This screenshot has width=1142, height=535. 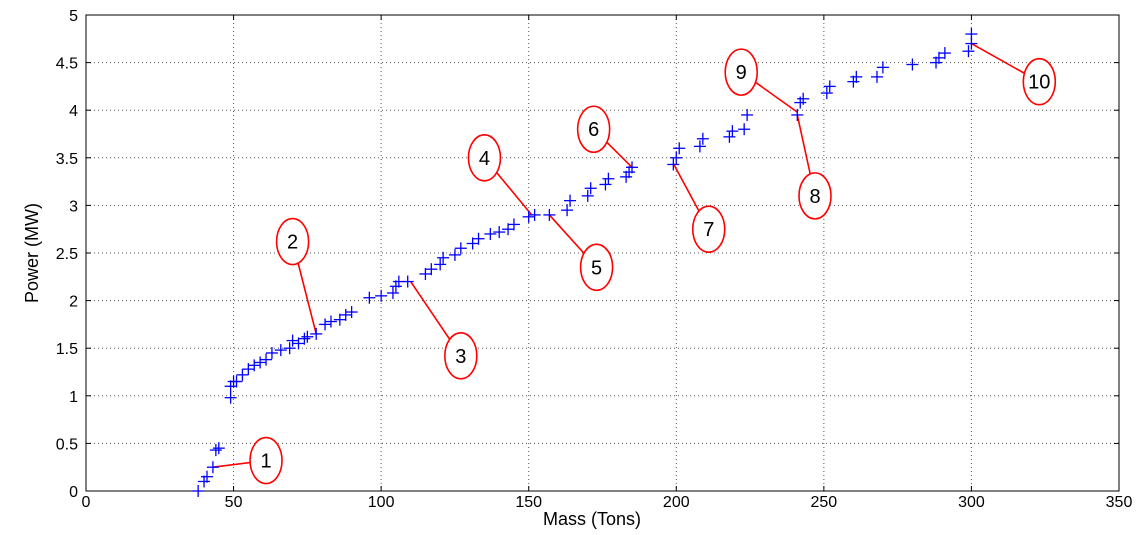 I want to click on y-tick-label: 1.5, so click(x=67, y=349).